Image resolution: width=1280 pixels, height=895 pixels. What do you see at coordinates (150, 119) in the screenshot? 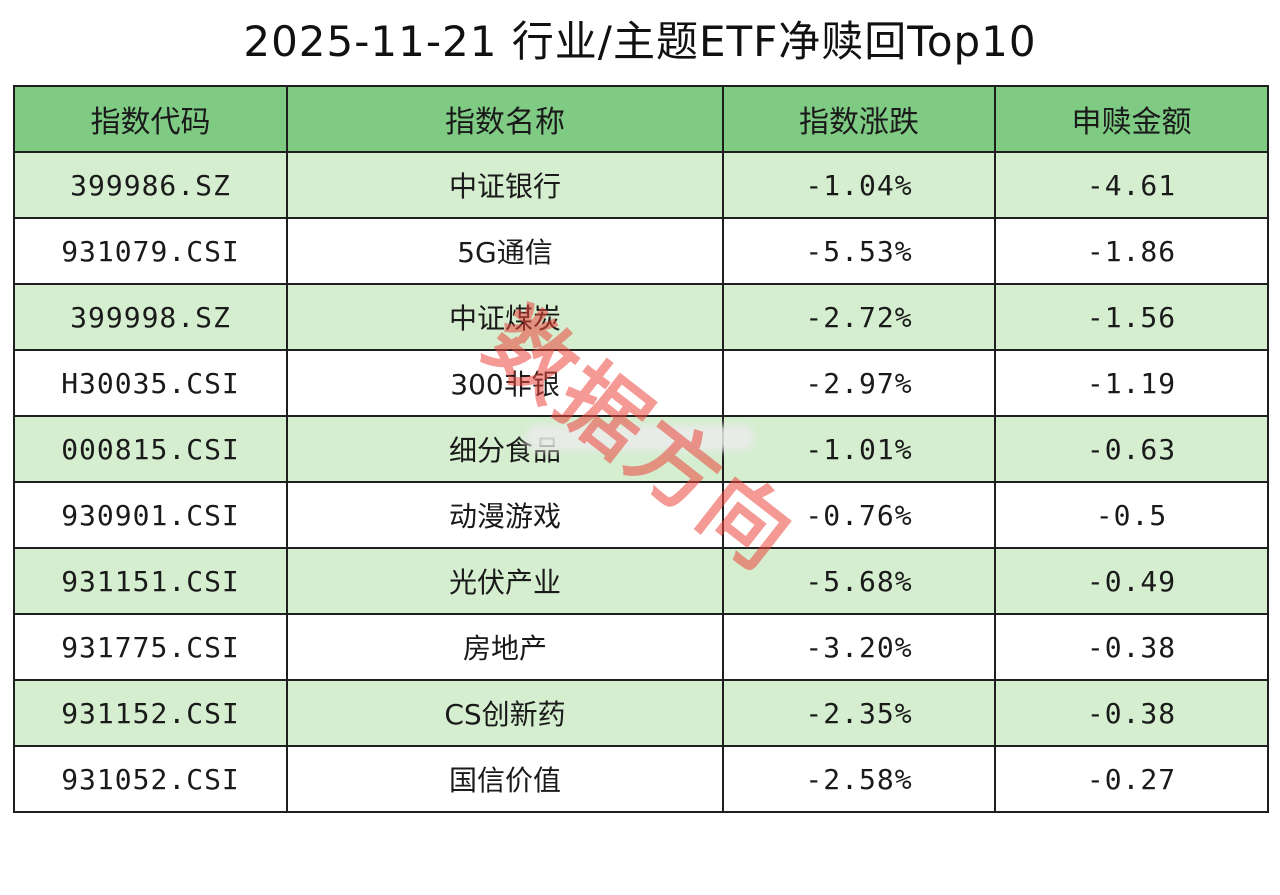
I see `header-index-code: 指数代码` at bounding box center [150, 119].